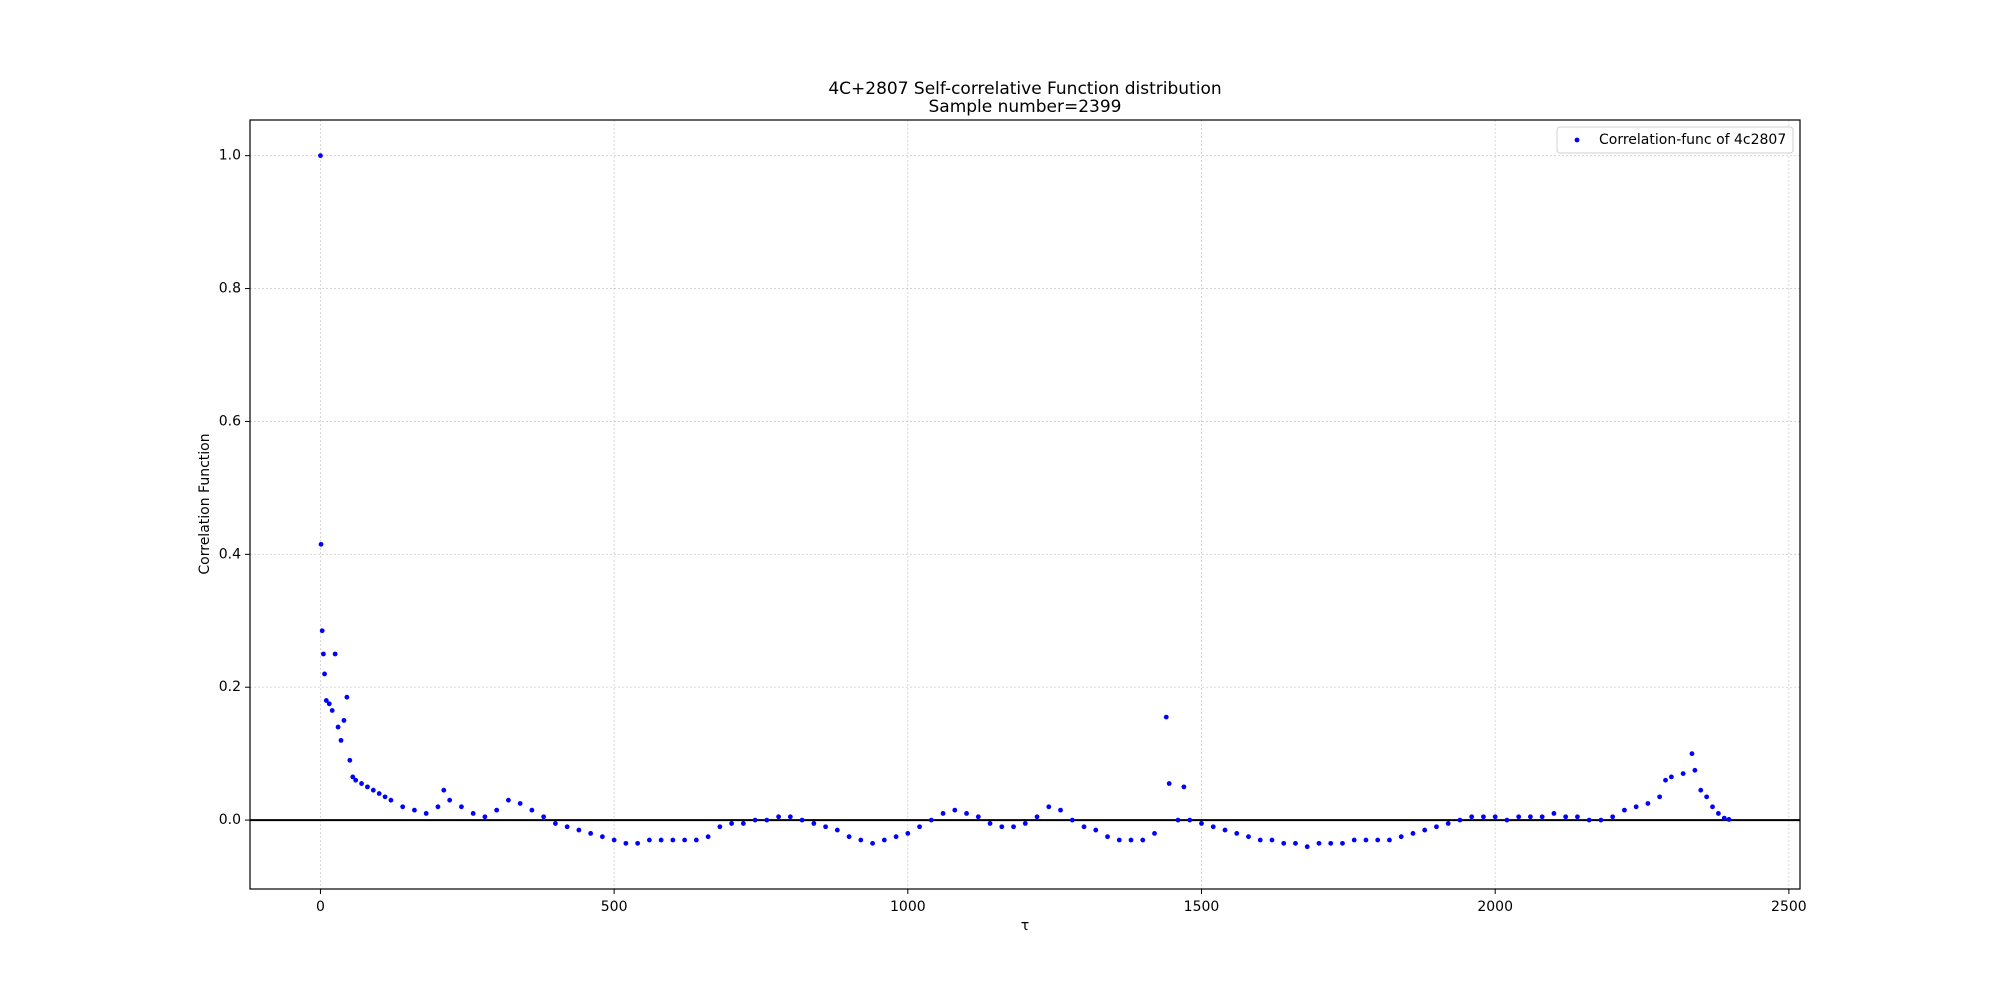  What do you see at coordinates (230, 820) in the screenshot?
I see `y-tick-label: 0.0` at bounding box center [230, 820].